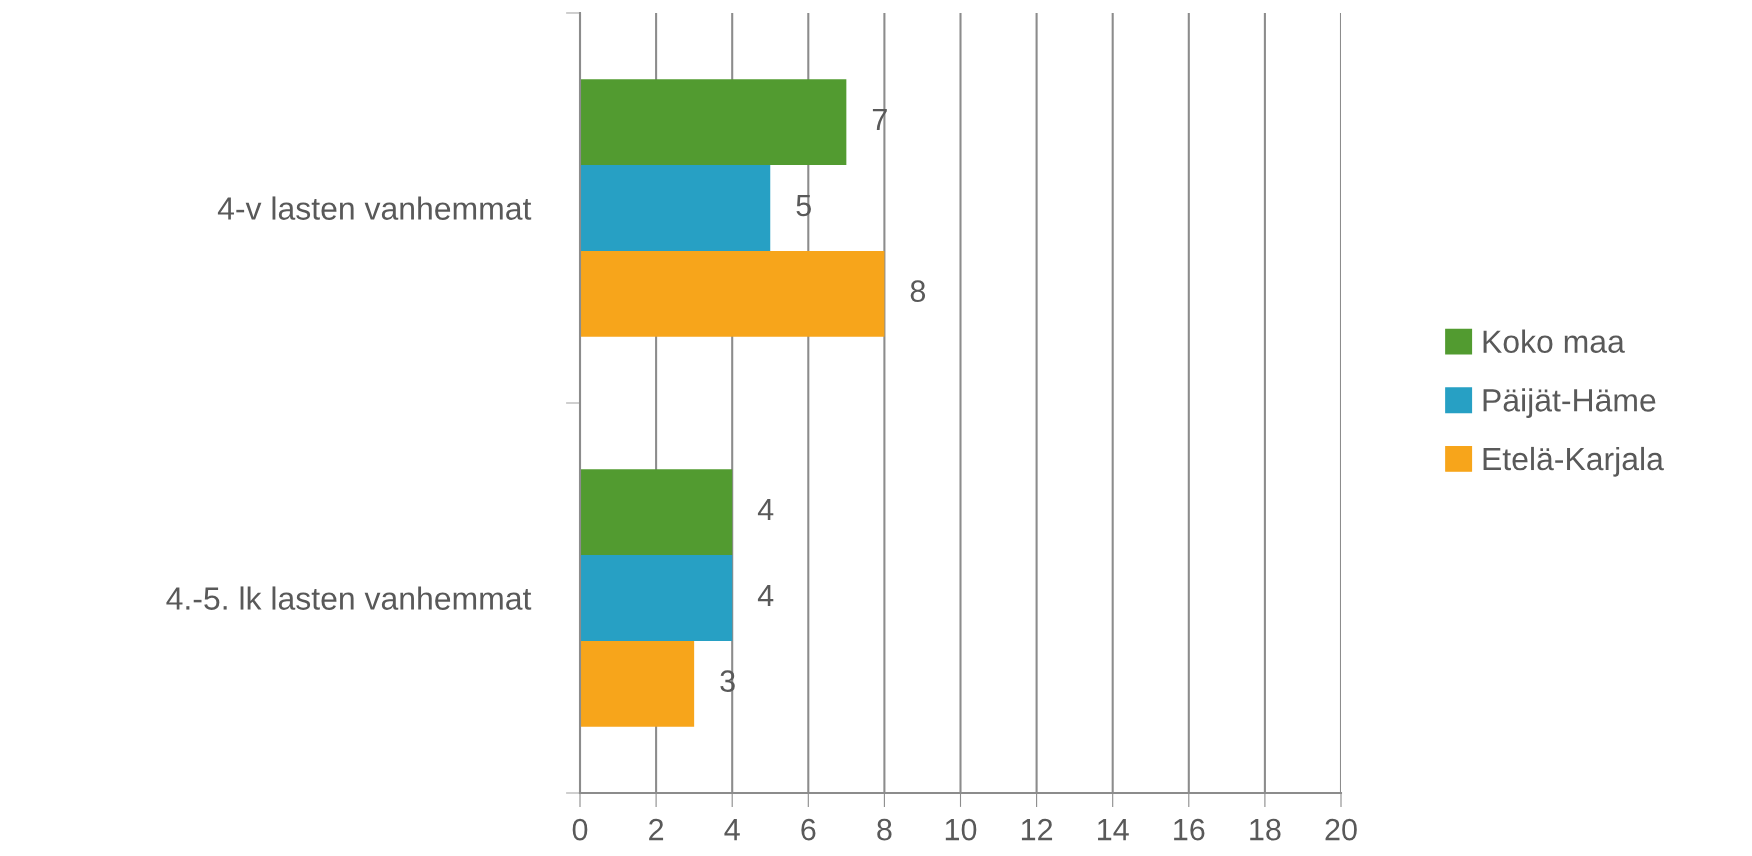  What do you see at coordinates (961, 829) in the screenshot?
I see `x-tick-label: 10` at bounding box center [961, 829].